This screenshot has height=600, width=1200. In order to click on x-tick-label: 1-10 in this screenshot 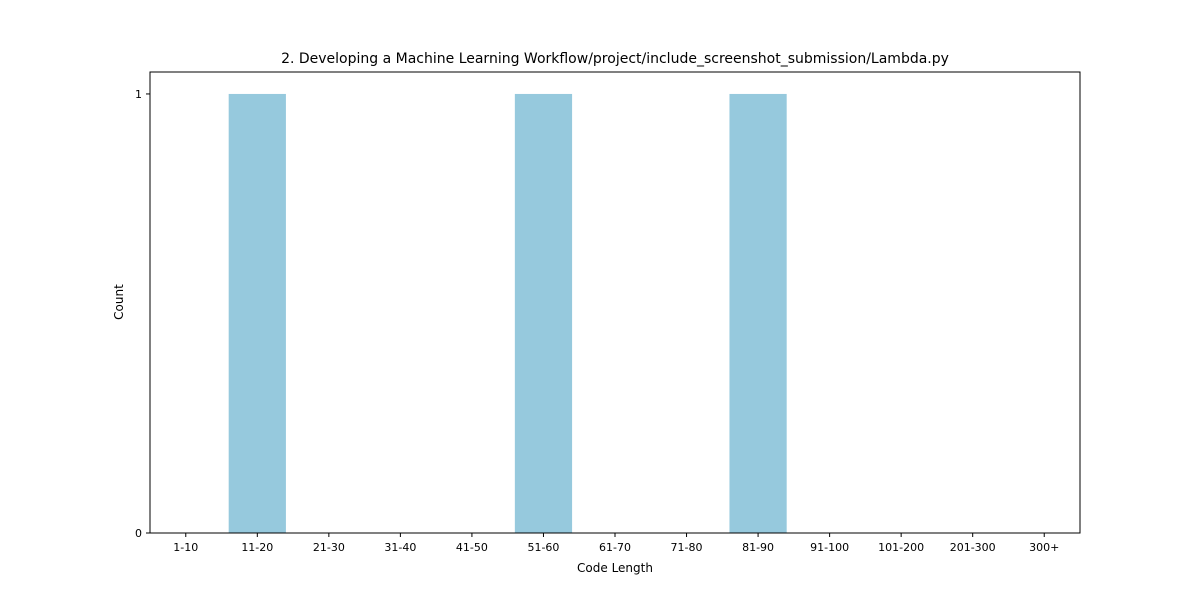, I will do `click(185, 547)`.